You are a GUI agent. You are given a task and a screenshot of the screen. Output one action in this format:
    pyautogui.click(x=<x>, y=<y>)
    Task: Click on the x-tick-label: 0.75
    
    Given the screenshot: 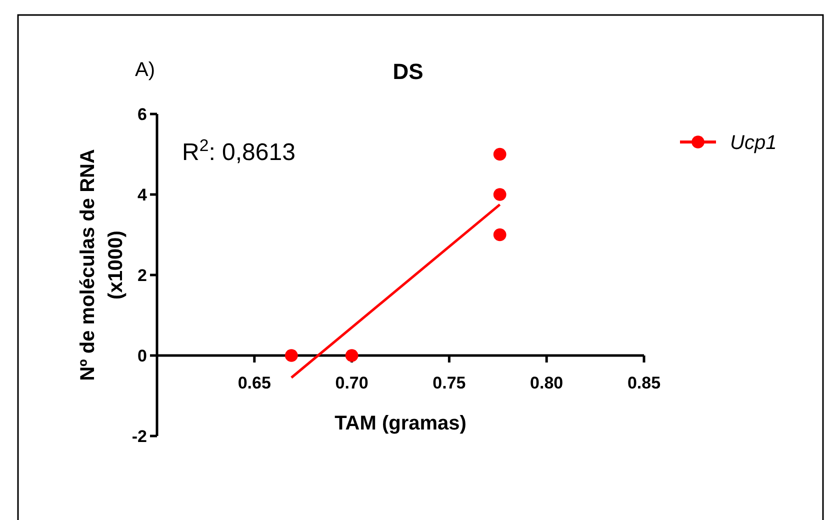 What is the action you would take?
    pyautogui.click(x=449, y=383)
    